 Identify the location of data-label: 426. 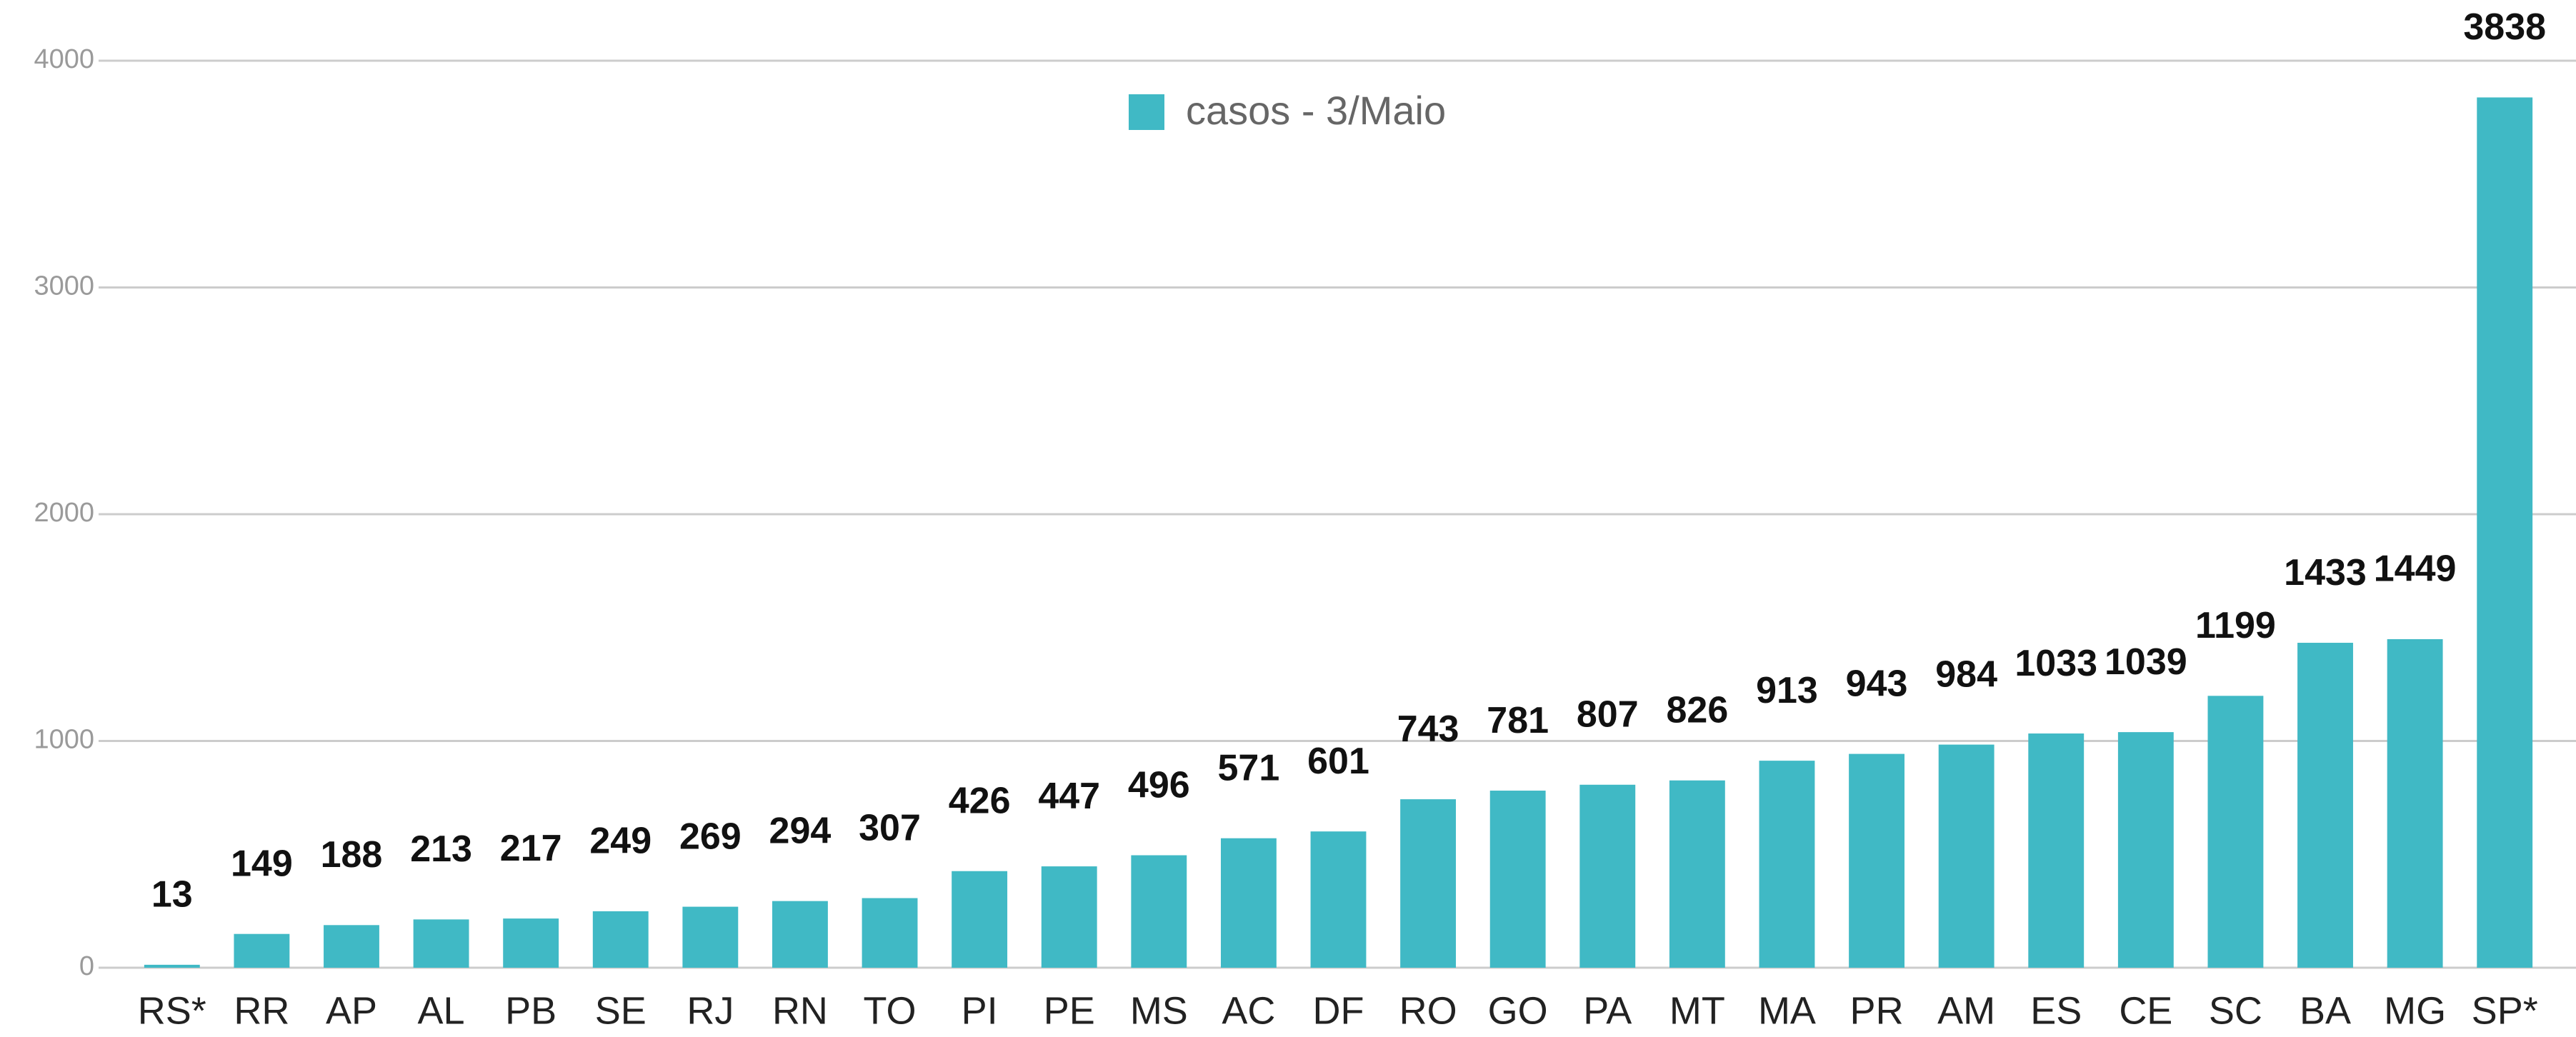
(980, 800).